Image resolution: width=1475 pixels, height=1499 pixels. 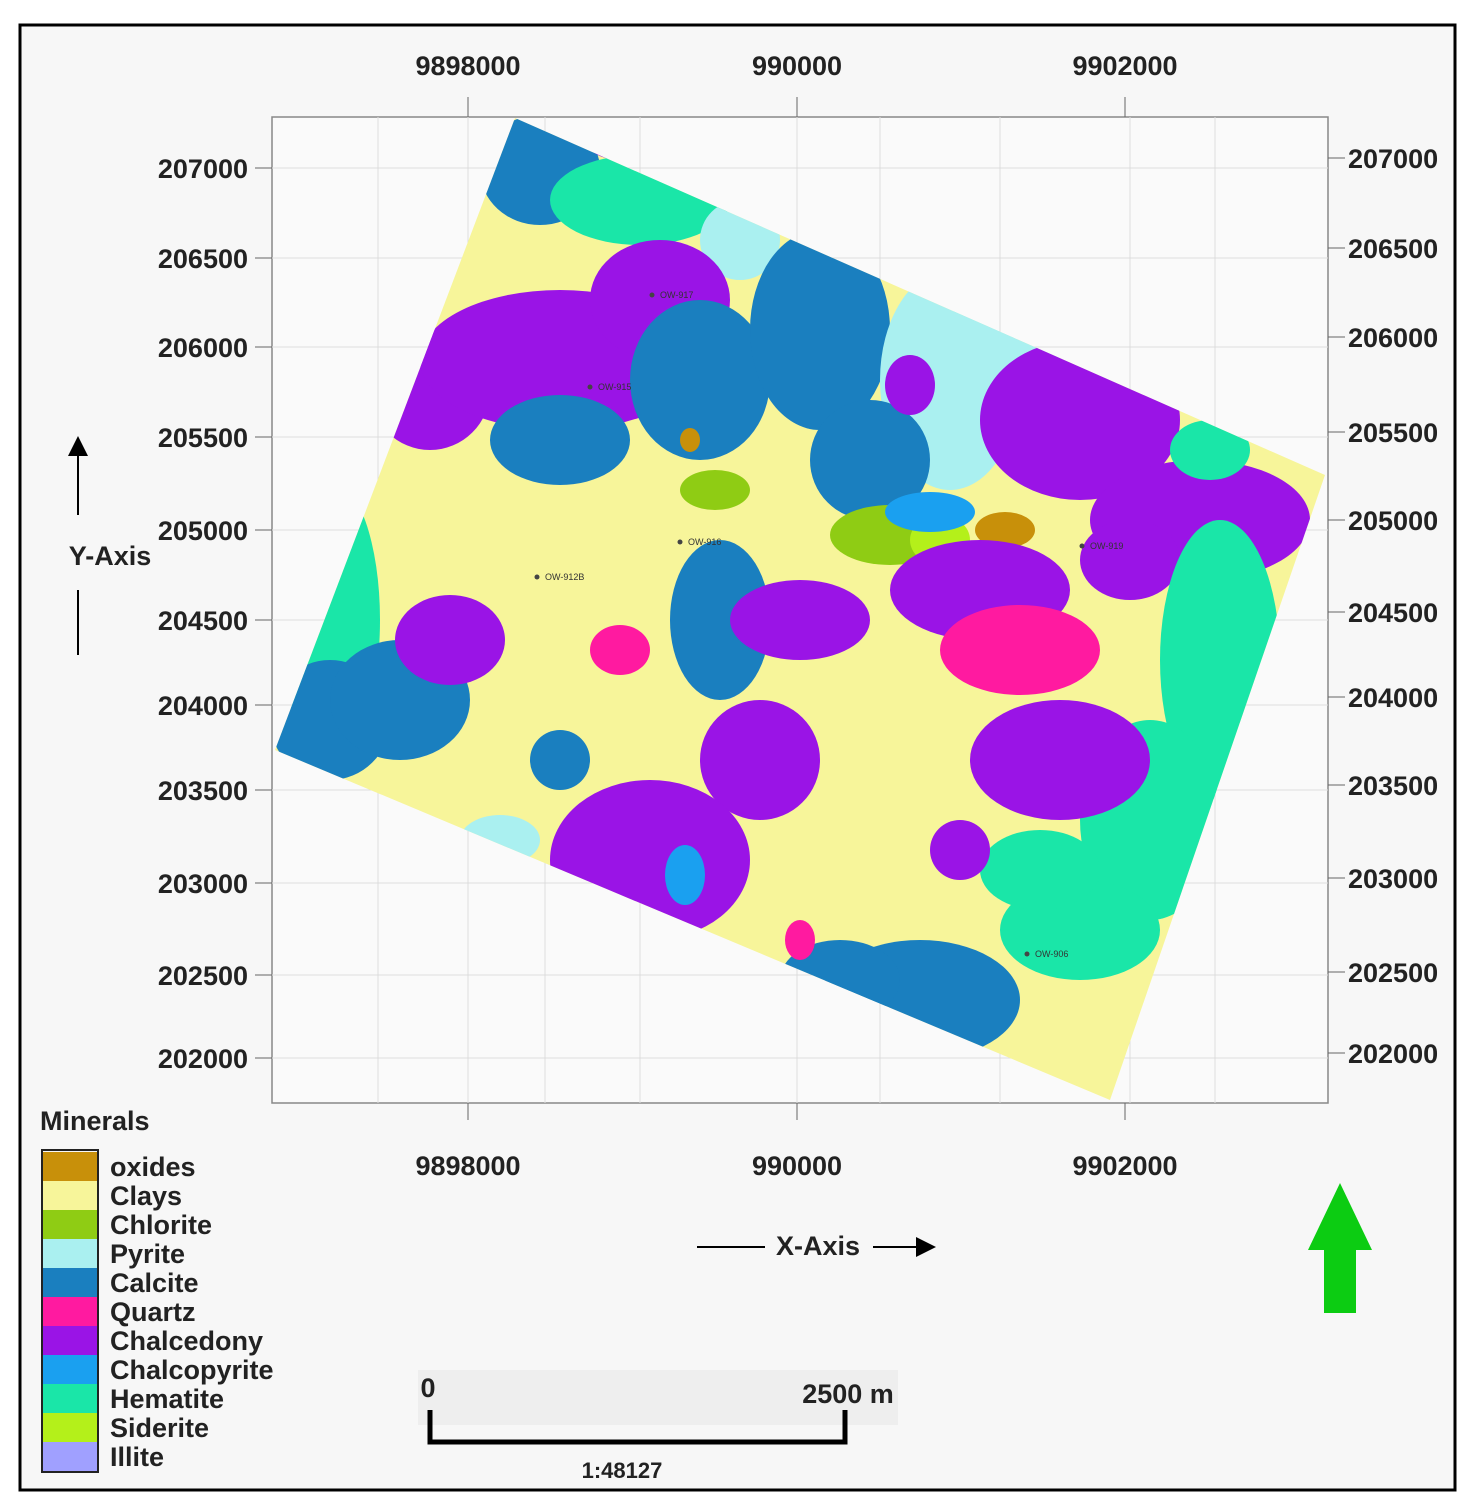 I want to click on legend-label: Pyrite, so click(x=147, y=1254).